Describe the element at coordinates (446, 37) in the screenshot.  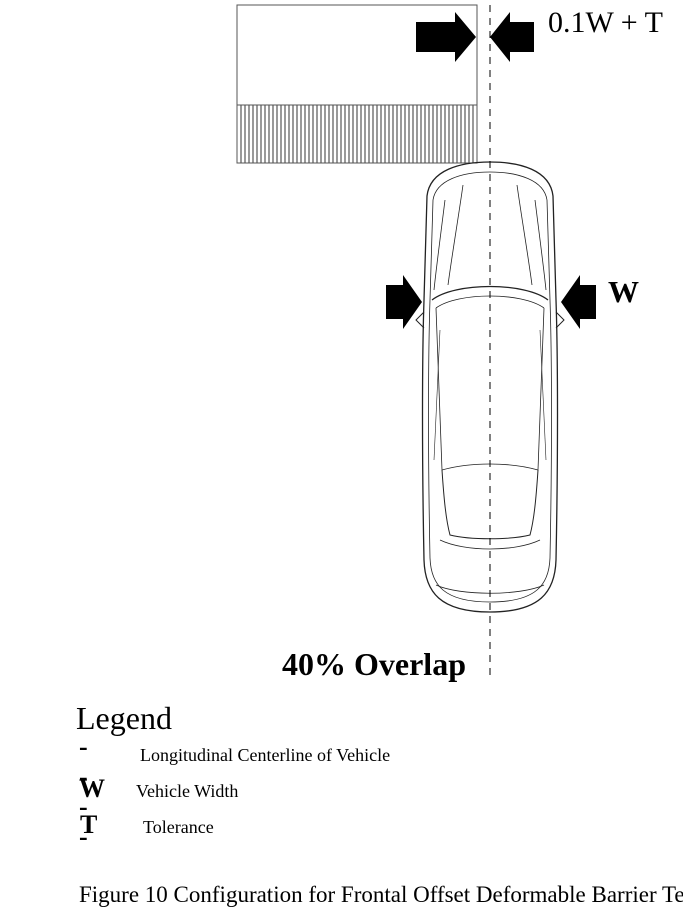
I see `offset-arrow-right` at that location.